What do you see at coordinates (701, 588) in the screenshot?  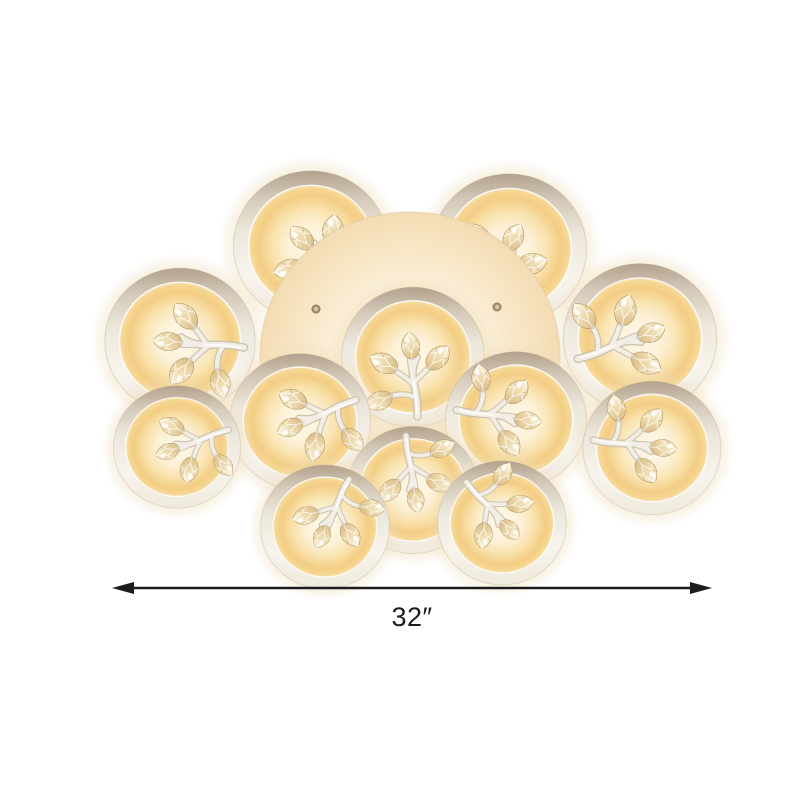 I see `dimension-arrowhead-right-icon` at bounding box center [701, 588].